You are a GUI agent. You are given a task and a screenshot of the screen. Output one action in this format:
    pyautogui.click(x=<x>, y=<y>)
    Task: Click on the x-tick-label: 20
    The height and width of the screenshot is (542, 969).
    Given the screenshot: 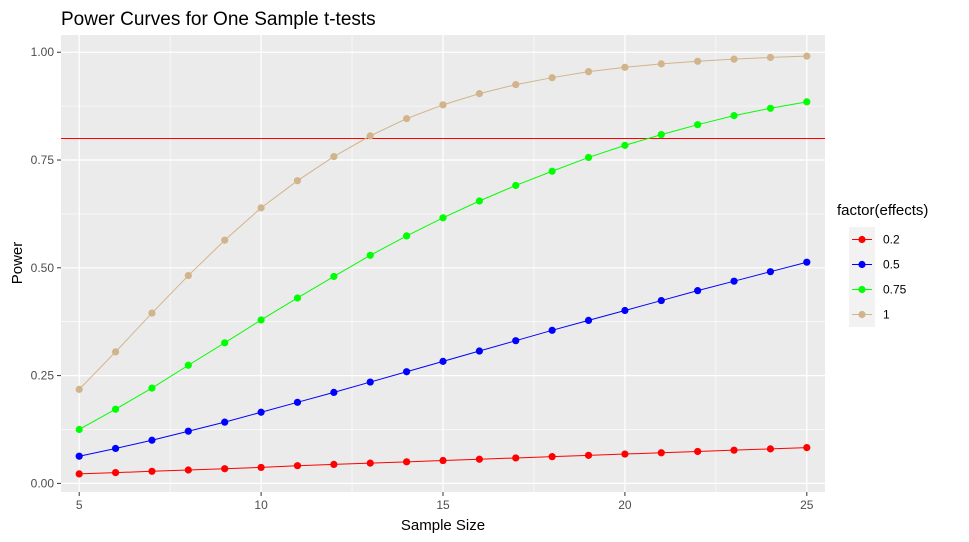 What is the action you would take?
    pyautogui.click(x=625, y=505)
    